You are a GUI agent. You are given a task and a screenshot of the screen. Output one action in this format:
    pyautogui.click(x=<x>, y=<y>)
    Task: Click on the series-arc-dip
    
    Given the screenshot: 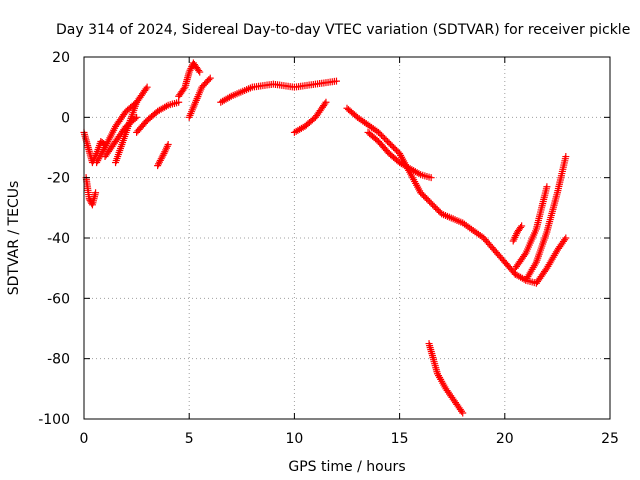 What is the action you would take?
    pyautogui.click(x=91, y=191)
    